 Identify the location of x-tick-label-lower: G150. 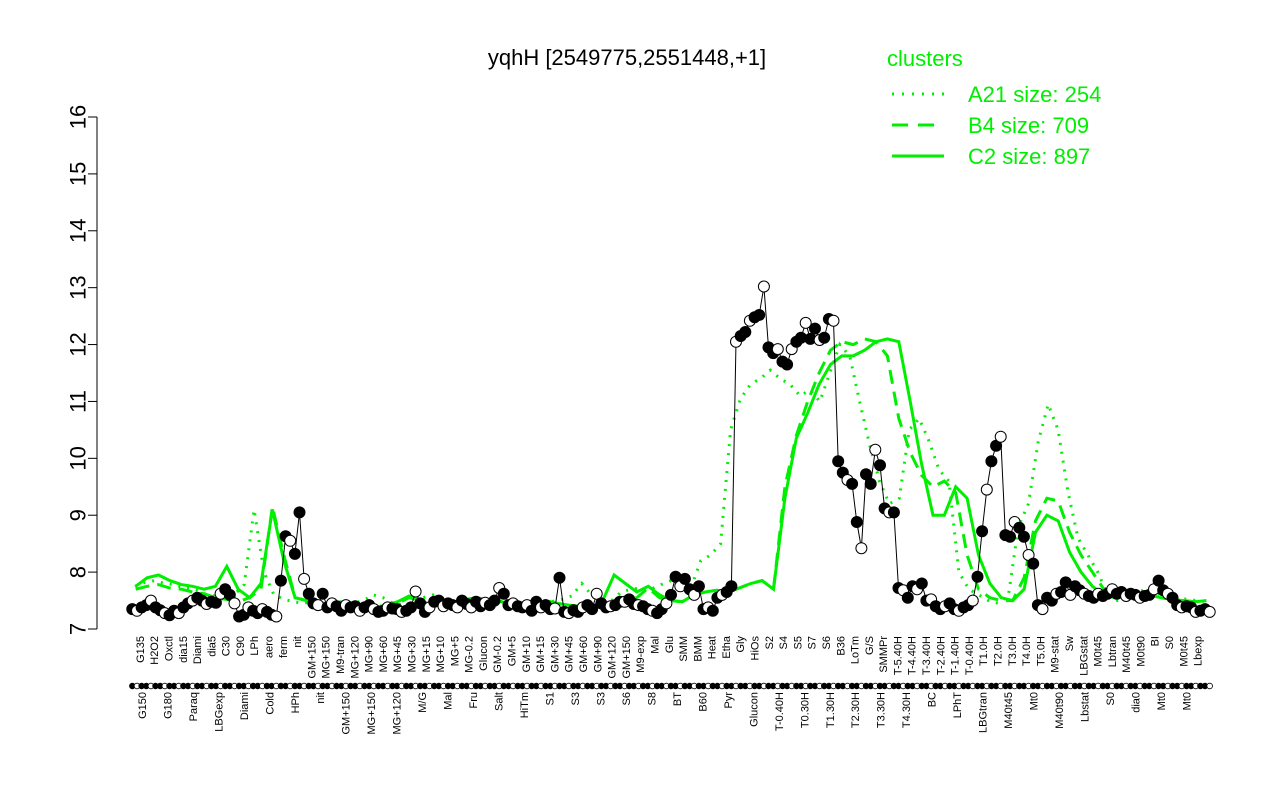
(143, 705).